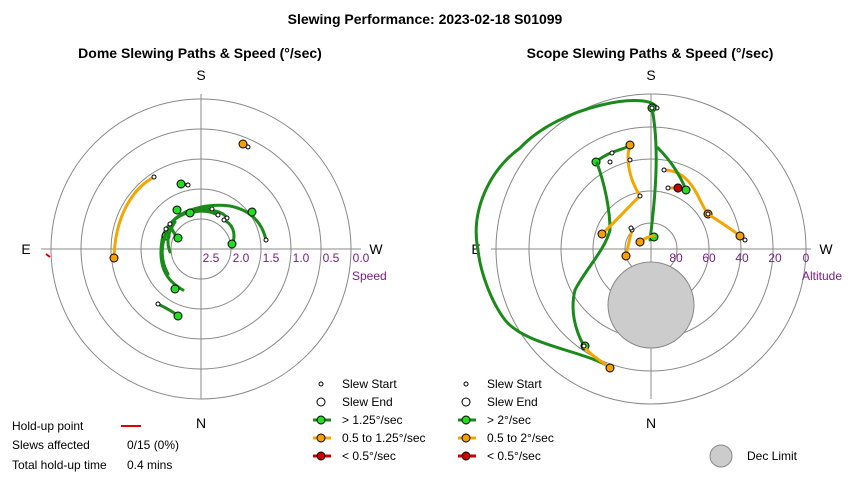  I want to click on dome-west-label: W, so click(376, 249).